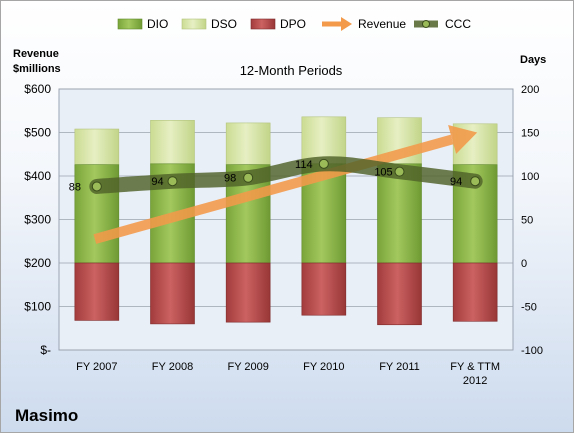 The height and width of the screenshot is (433, 574). I want to click on titles-group: 12-Month Periods Revenue $millions Days, so click(279, 63).